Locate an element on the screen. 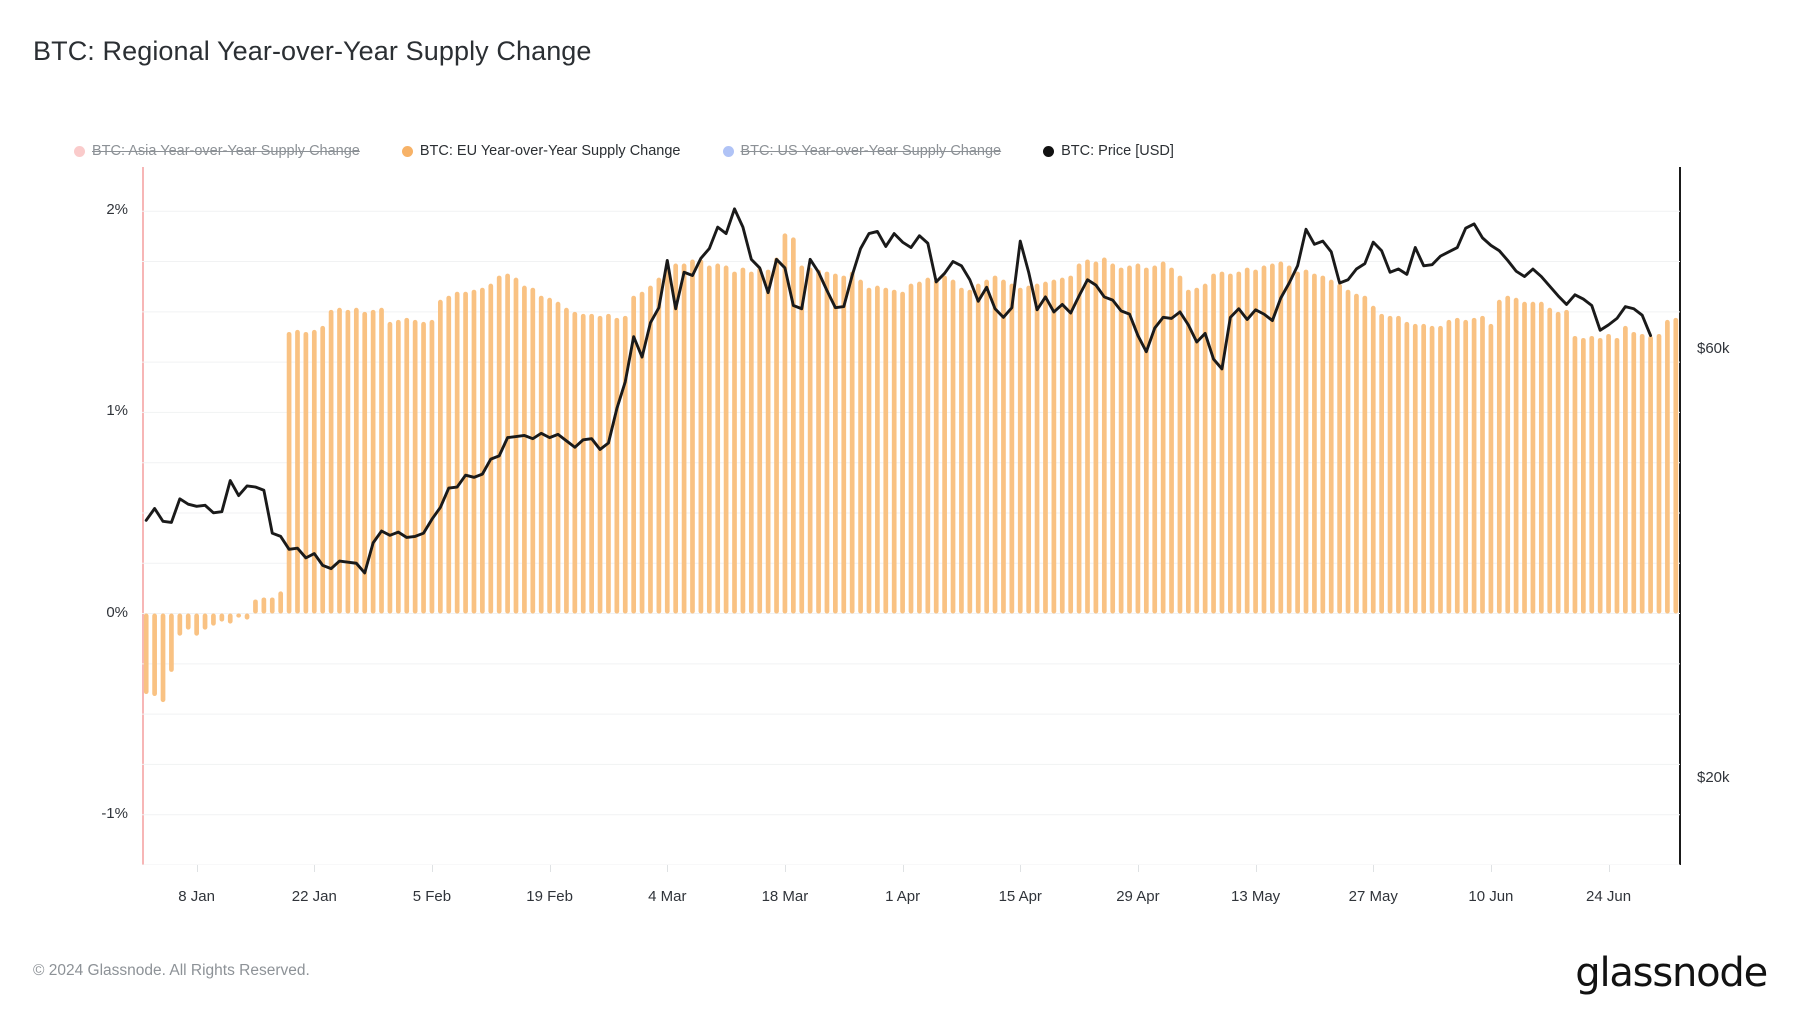 This screenshot has width=1800, height=1013. legend-item-0: BTC: Asia Year-over-Year Supply Change is located at coordinates (217, 151).